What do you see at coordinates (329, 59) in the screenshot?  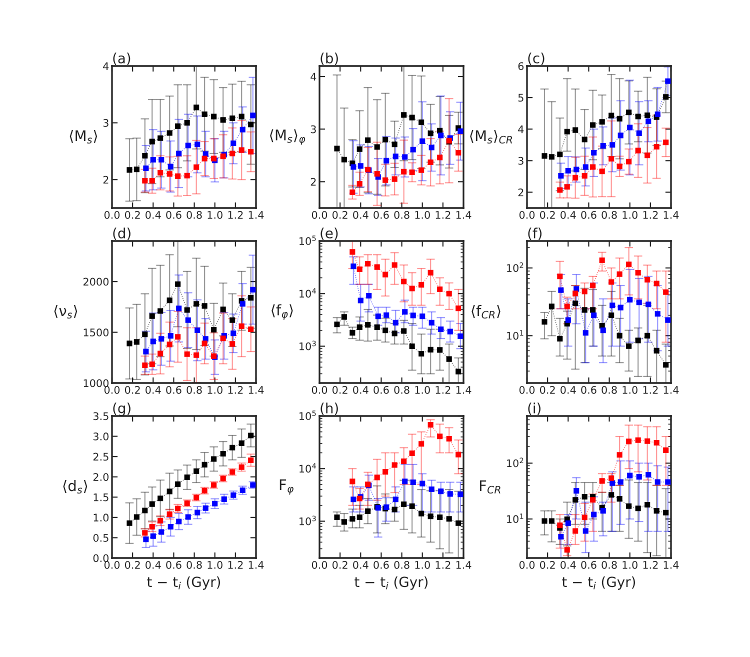 I see `chart-title: (b)` at bounding box center [329, 59].